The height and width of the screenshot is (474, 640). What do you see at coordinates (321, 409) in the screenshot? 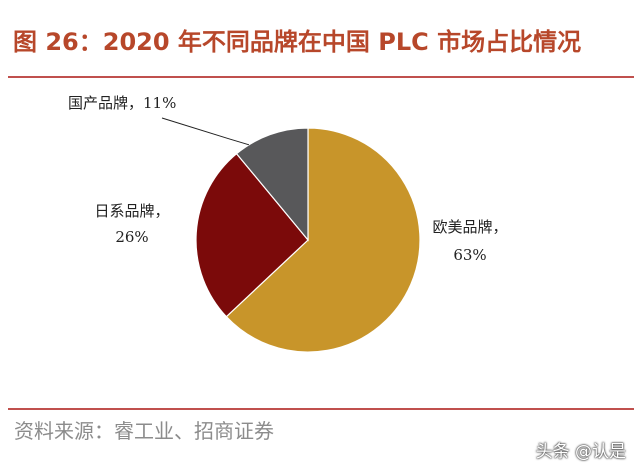
I see `source-divider` at bounding box center [321, 409].